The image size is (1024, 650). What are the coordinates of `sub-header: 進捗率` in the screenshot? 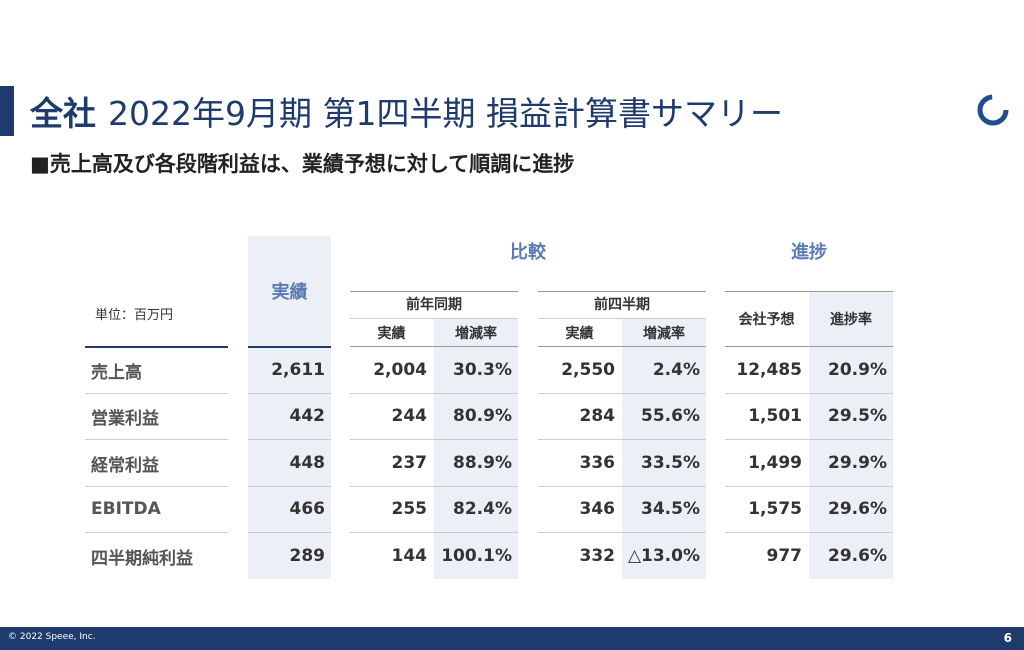 It's located at (851, 320).